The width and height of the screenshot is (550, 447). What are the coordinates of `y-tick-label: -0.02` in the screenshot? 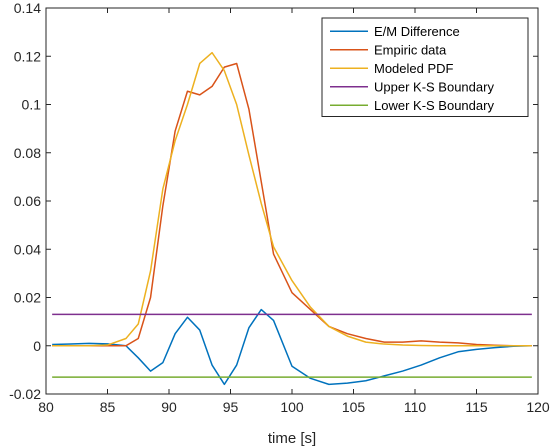 It's located at (25, 394).